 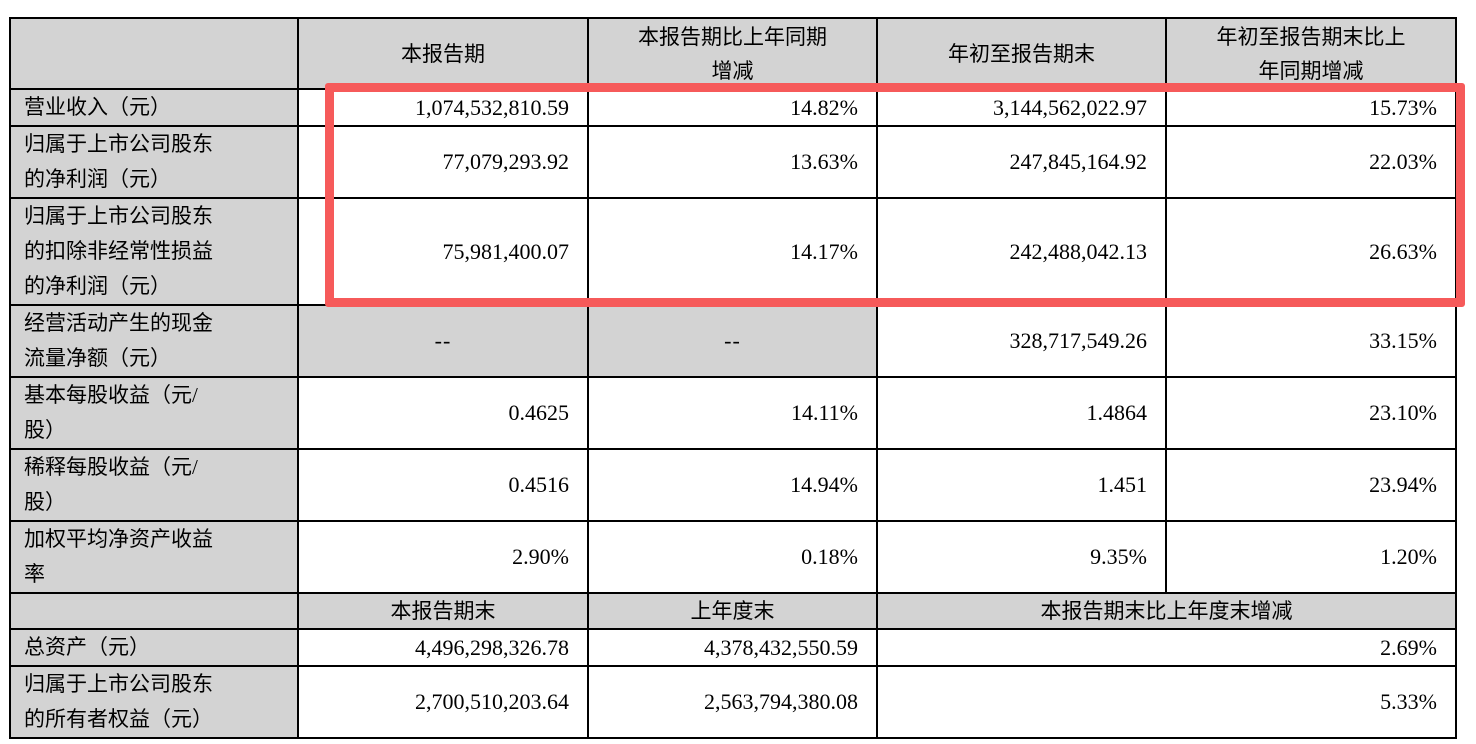 I want to click on row-label: 归属于上市公司股东 的扣除非经常性损益 的净利润（元）, so click(x=154, y=251).